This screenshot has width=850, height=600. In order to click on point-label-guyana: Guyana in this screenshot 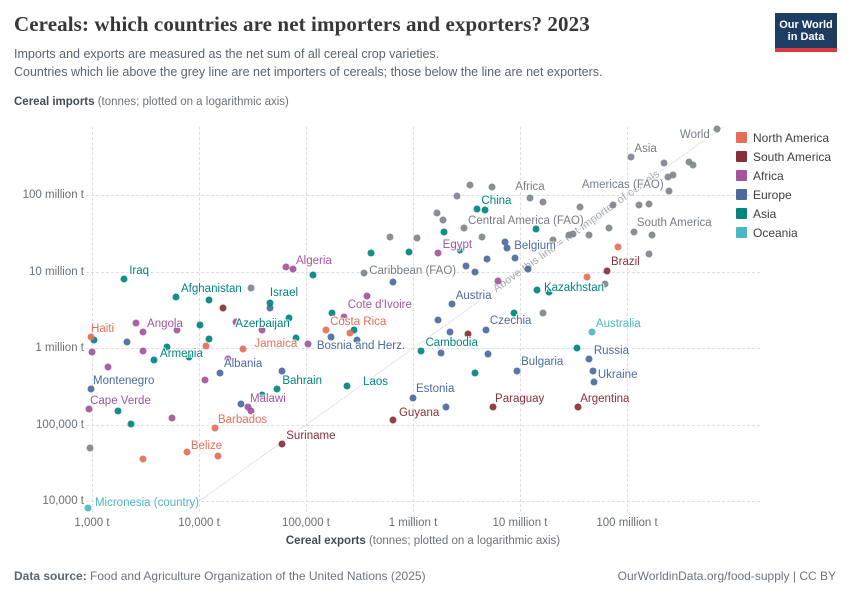, I will do `click(419, 412)`.